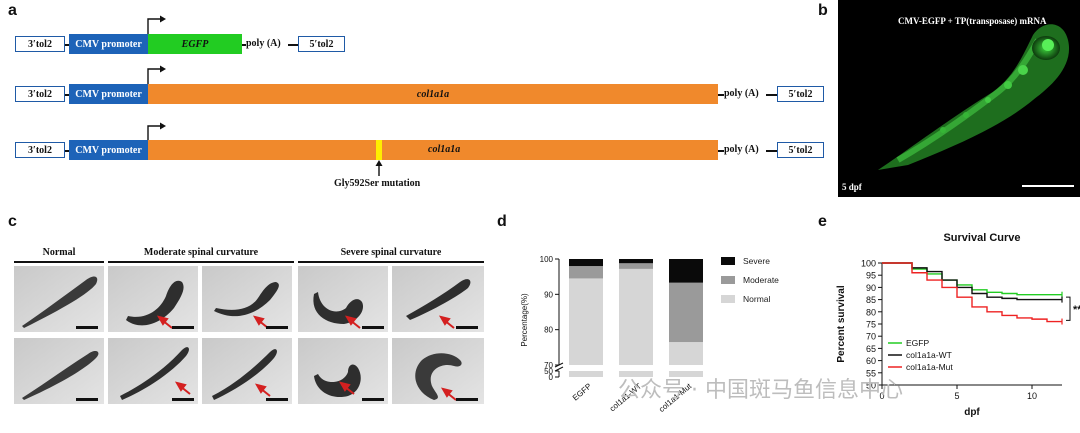  I want to click on scale-bar, so click(1048, 186).